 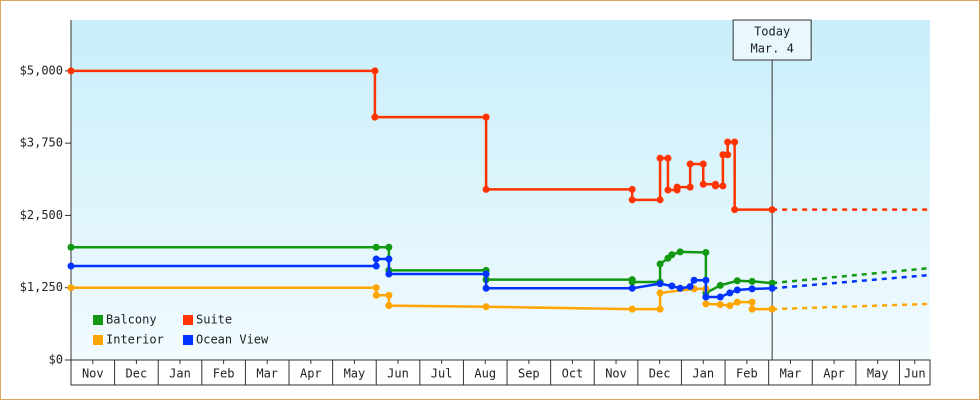 What do you see at coordinates (573, 374) in the screenshot?
I see `x-tick-label: Oct` at bounding box center [573, 374].